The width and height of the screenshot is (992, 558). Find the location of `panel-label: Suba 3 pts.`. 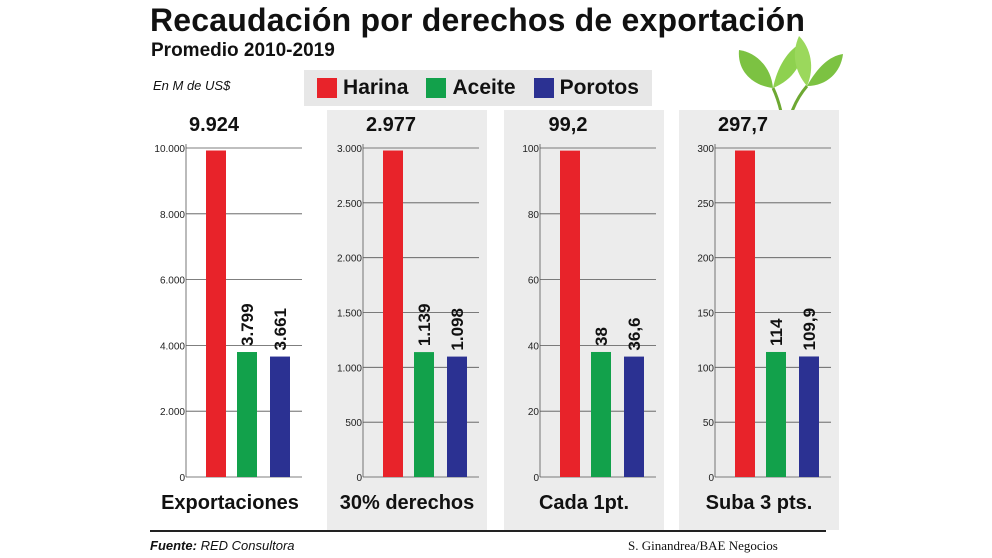

panel-label: Suba 3 pts. is located at coordinates (759, 503).